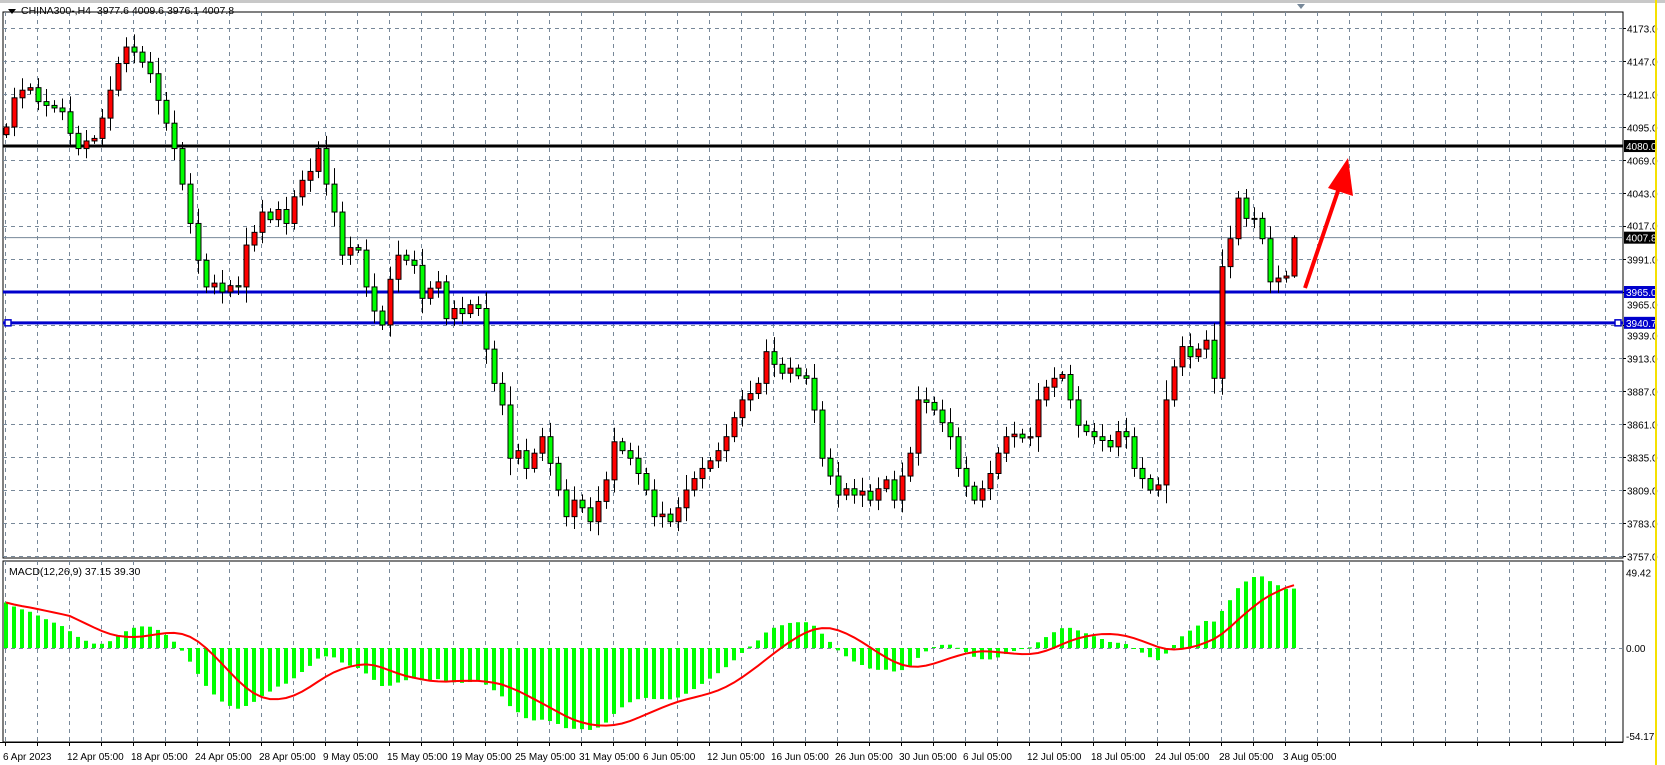 The width and height of the screenshot is (1665, 765). Describe the element at coordinates (1642, 96) in the screenshot. I see `y-axis-label: 4121.0` at that location.